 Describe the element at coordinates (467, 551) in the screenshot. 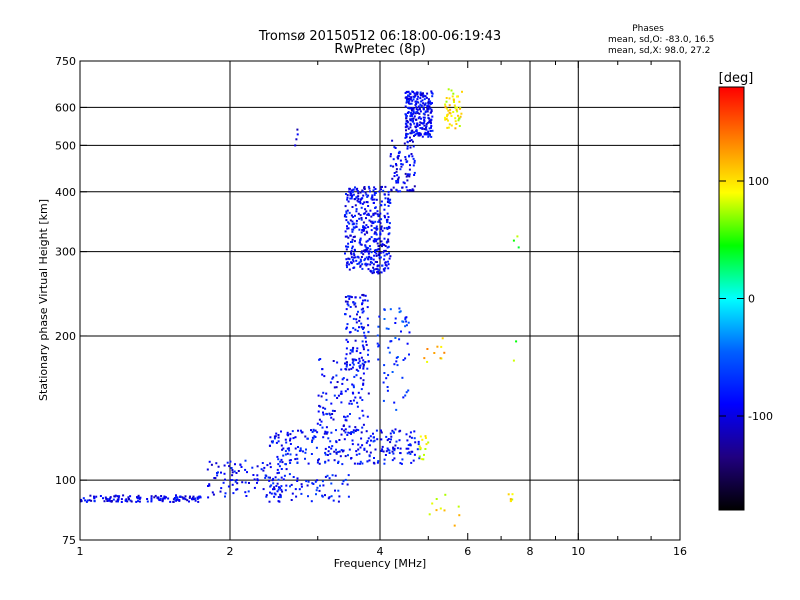

I see `x-tick-label: 6` at that location.